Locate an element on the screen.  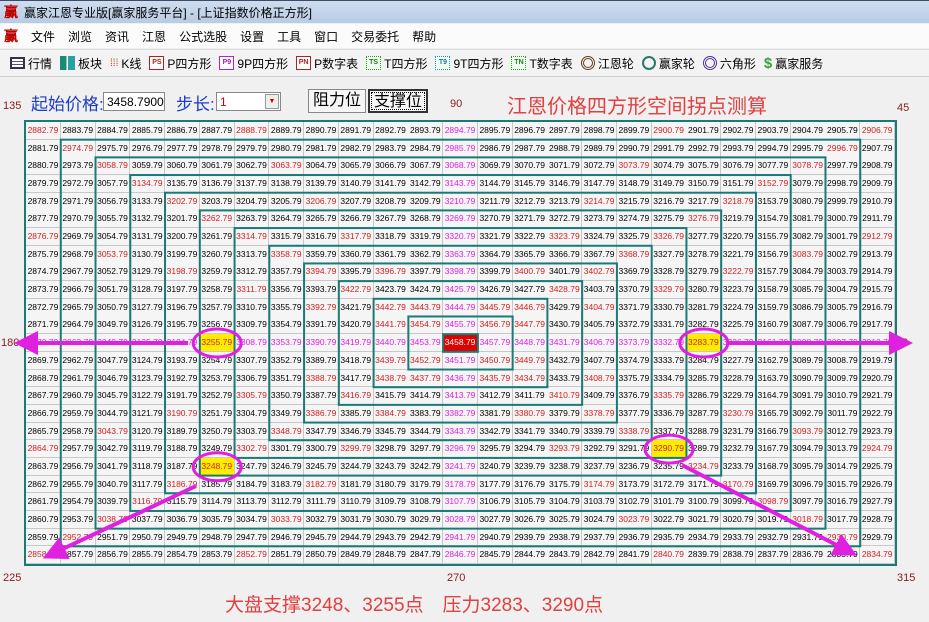
grid-cell: 2913.79 is located at coordinates (878, 254).